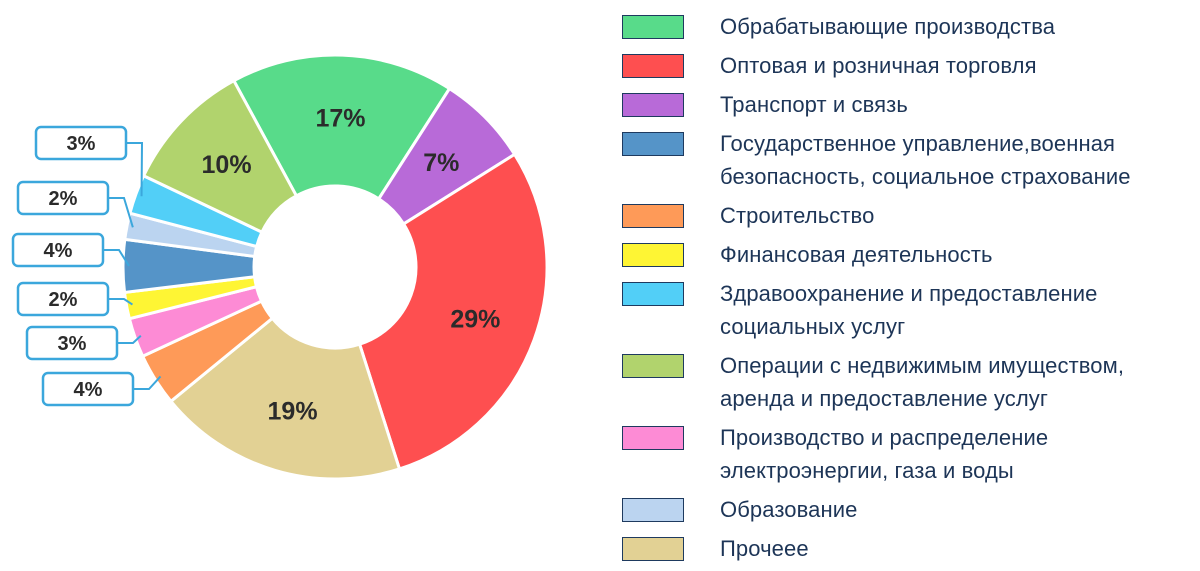 The width and height of the screenshot is (1200, 571). I want to click on slice-label: 19%, so click(293, 411).